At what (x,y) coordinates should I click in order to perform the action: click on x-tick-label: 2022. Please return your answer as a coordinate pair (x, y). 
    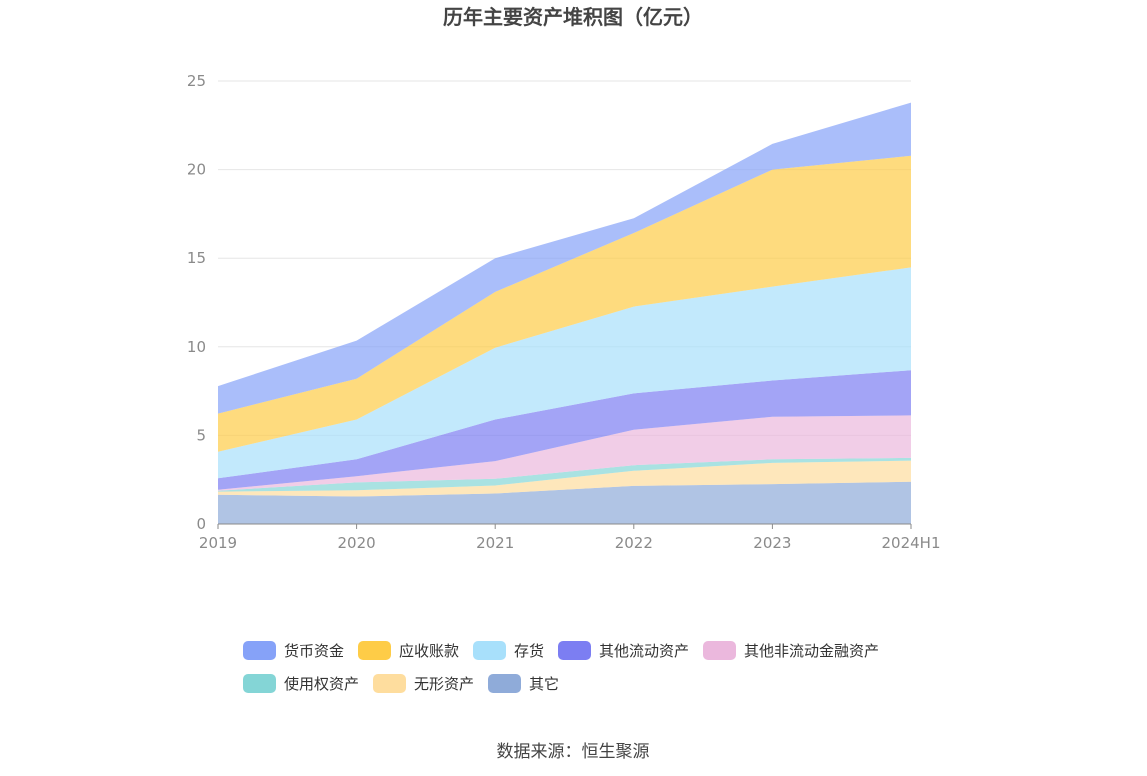
    Looking at the image, I should click on (634, 543).